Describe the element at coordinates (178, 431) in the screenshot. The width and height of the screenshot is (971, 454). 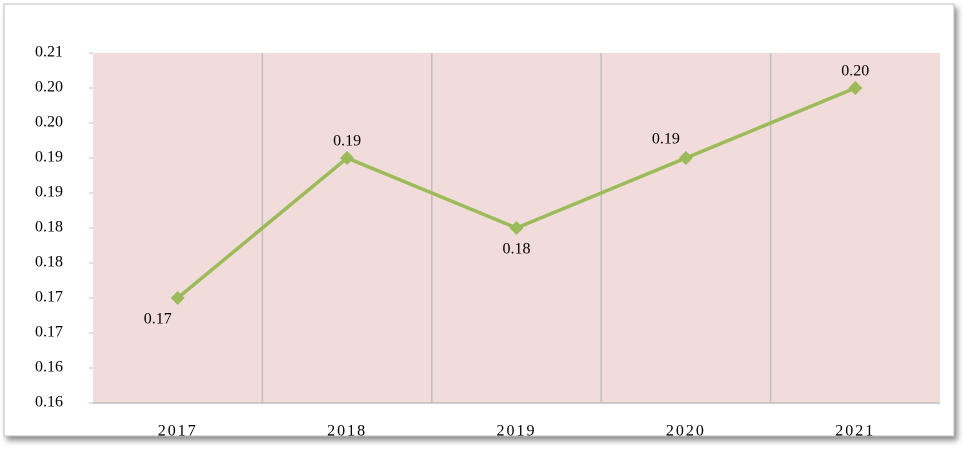
I see `x-tick-label: 2017` at that location.